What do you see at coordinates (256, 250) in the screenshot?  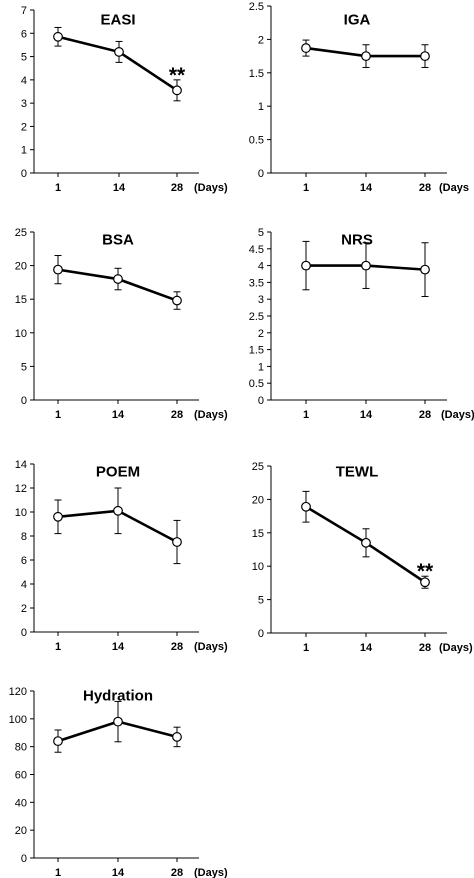 I see `y-tick-label: 4.5` at bounding box center [256, 250].